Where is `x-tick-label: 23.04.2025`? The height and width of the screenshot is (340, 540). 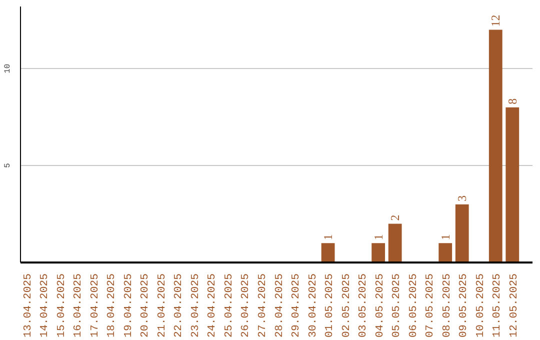
x-tick-label: 23.04.2025 is located at coordinates (196, 305).